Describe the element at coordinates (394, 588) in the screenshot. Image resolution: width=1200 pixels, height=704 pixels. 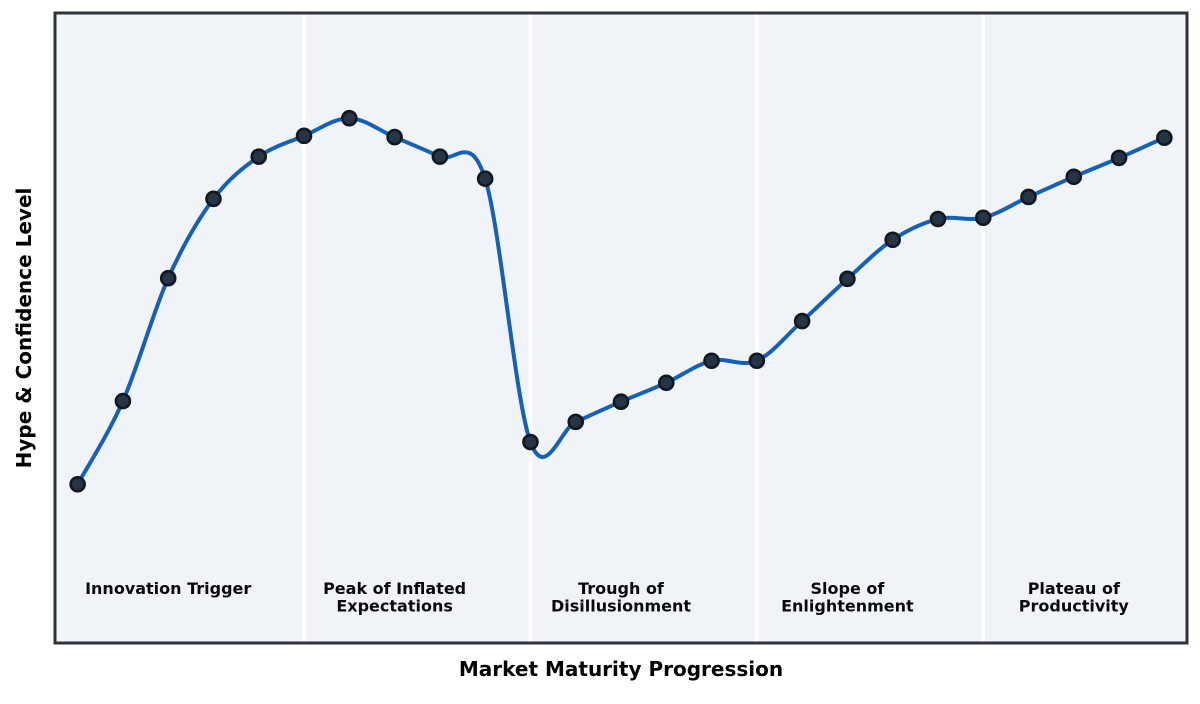
I see `phase-label-line: Peak of Inflated` at that location.